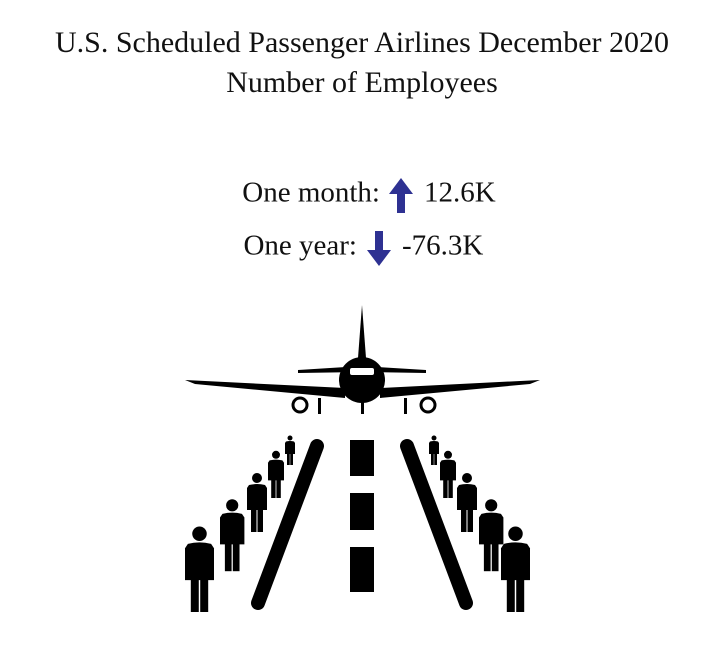 This screenshot has height=655, width=725. I want to click on stat-value: -76.3K, so click(442, 246).